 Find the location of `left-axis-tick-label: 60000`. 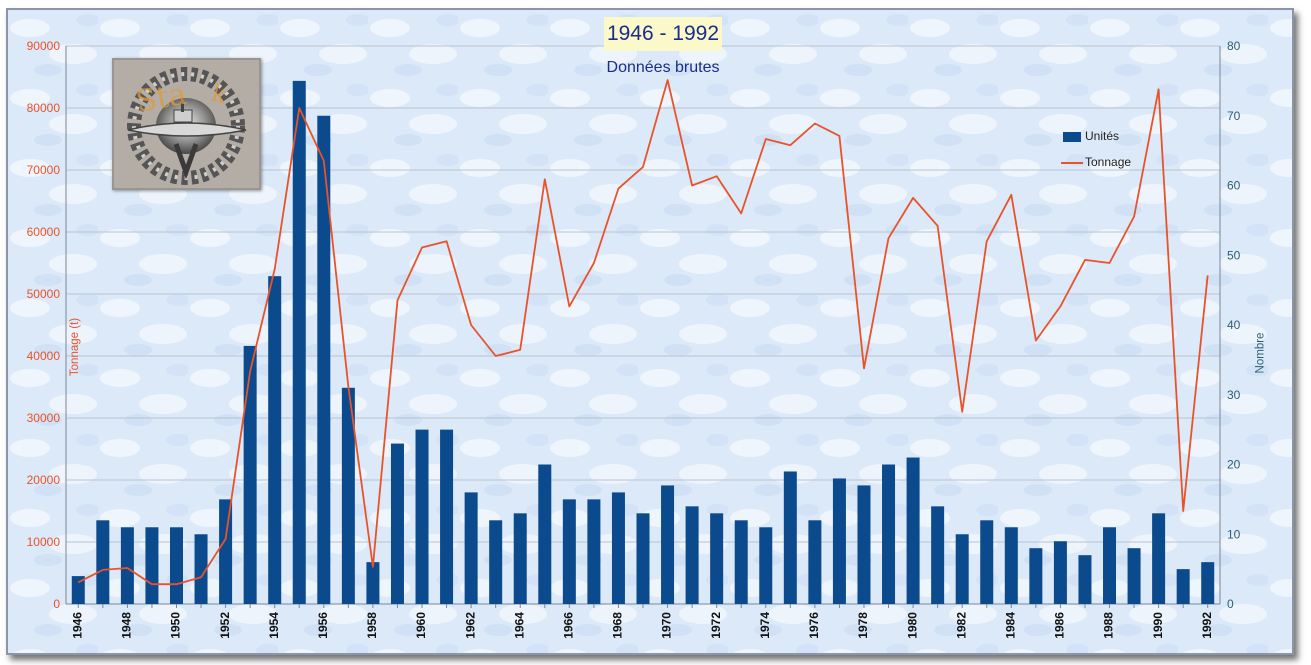

left-axis-tick-label: 60000 is located at coordinates (44, 232).